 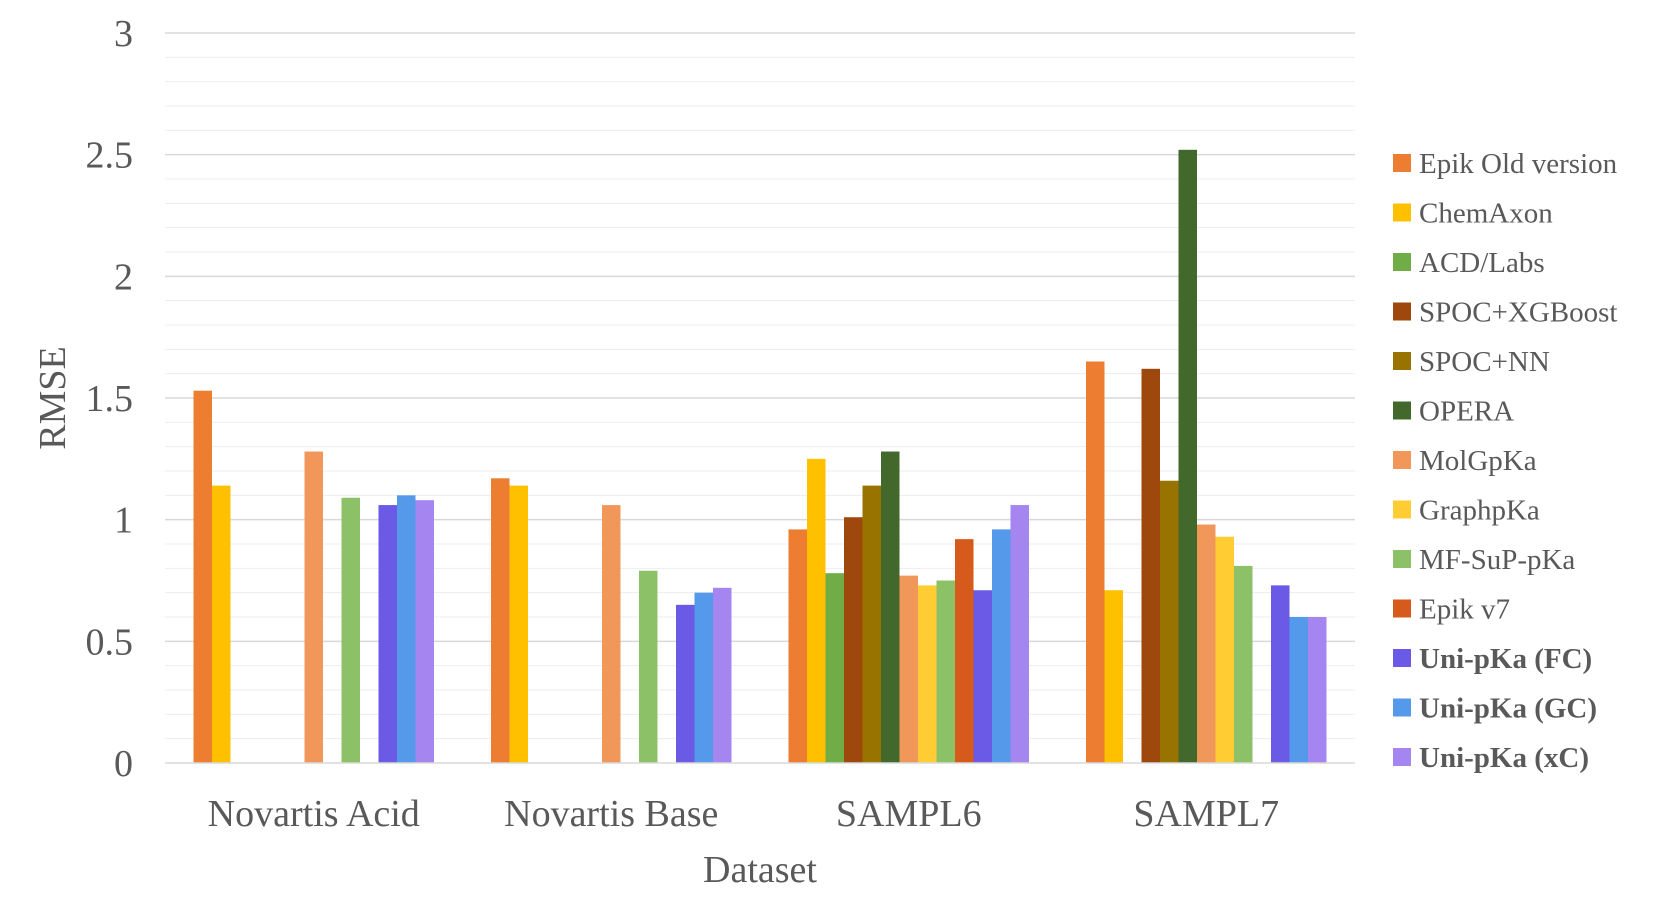 I want to click on y-tick-label: 0, so click(x=123, y=764).